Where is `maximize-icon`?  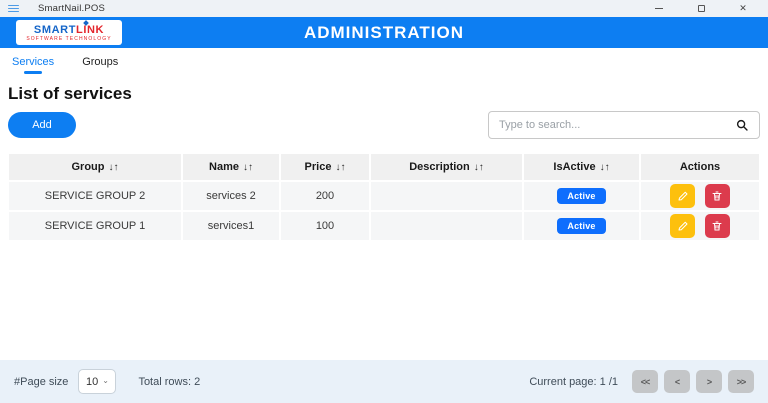
maximize-icon is located at coordinates (701, 8).